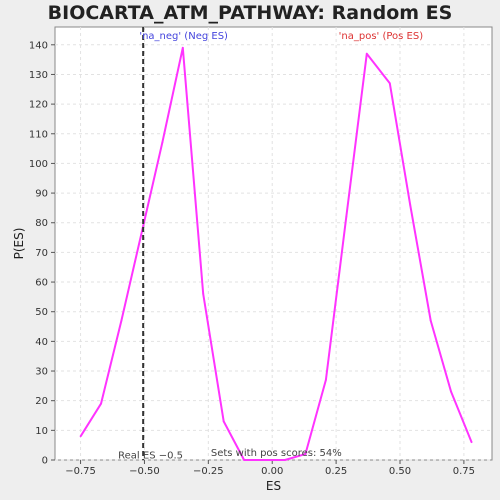 The width and height of the screenshot is (500, 500). I want to click on y-tick-label: 20, so click(41, 401).